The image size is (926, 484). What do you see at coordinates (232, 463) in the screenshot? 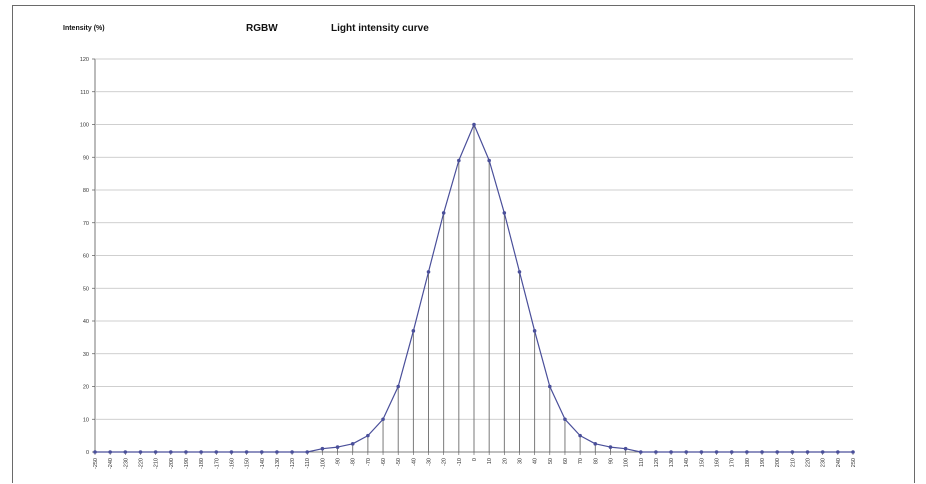
I see `x-tick-label--160: -160` at bounding box center [232, 463].